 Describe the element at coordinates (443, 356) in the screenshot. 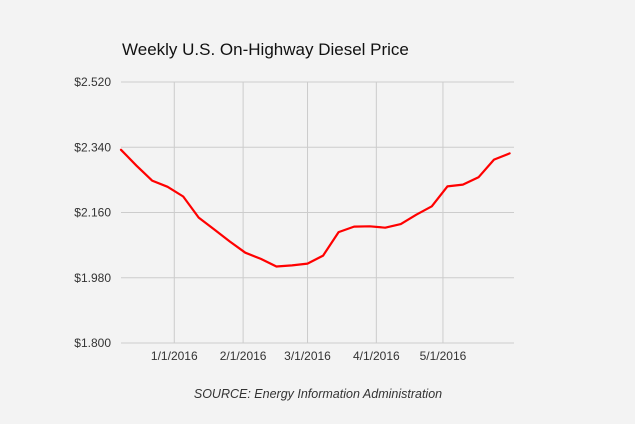

I see `x-tick-label: 5/1/2016` at that location.